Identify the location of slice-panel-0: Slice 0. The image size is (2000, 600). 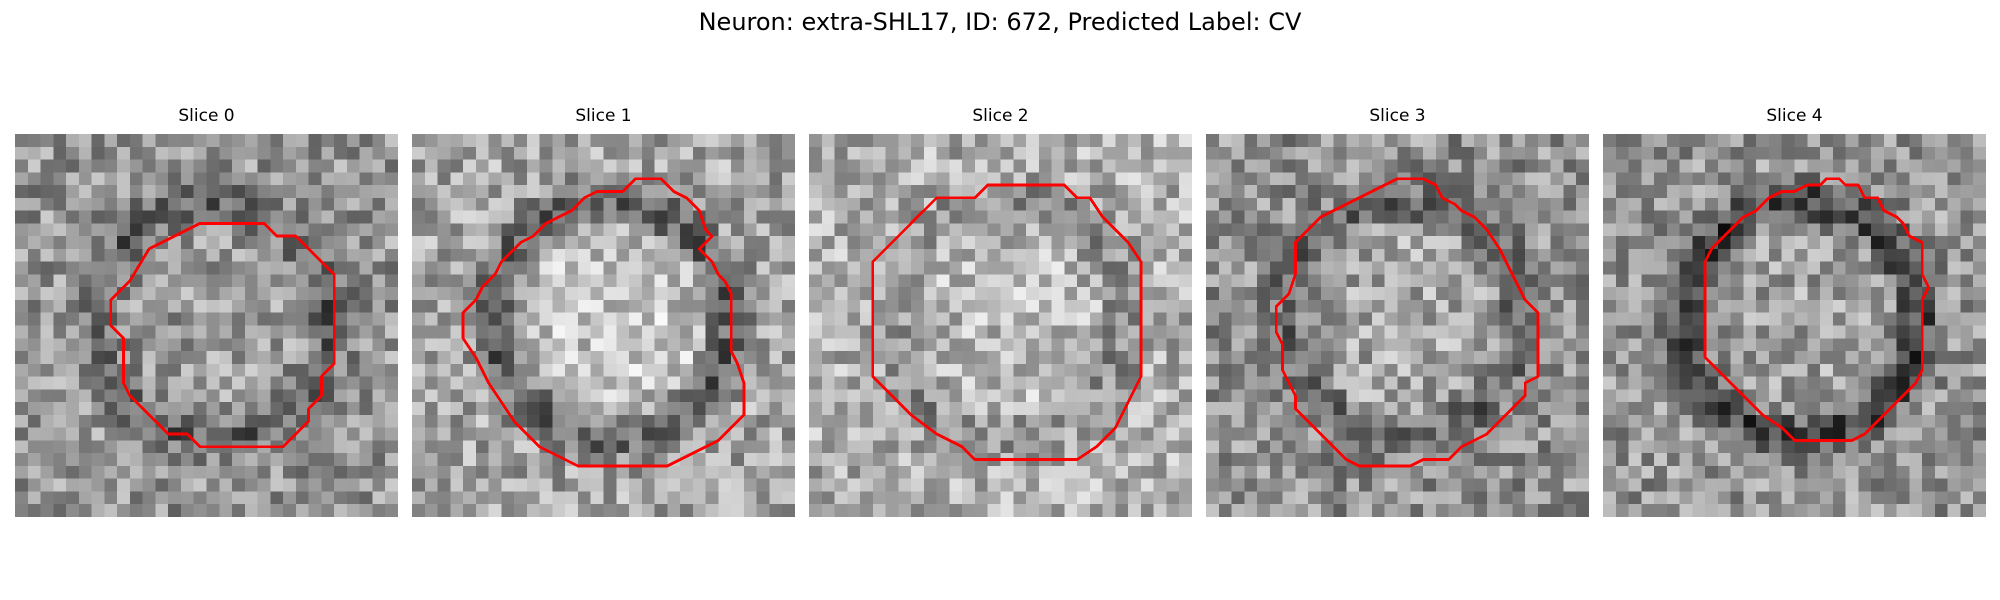
(206, 311).